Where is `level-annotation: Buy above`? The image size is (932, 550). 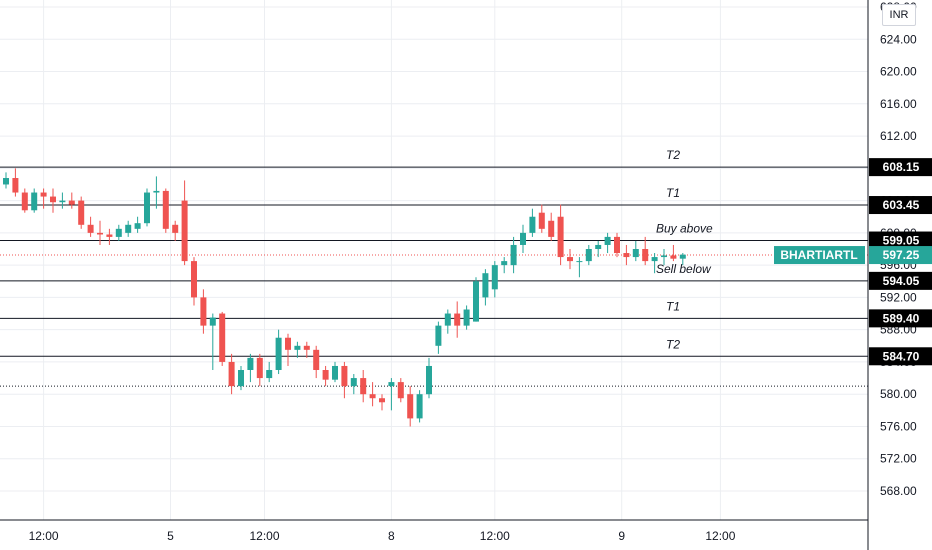 level-annotation: Buy above is located at coordinates (684, 229).